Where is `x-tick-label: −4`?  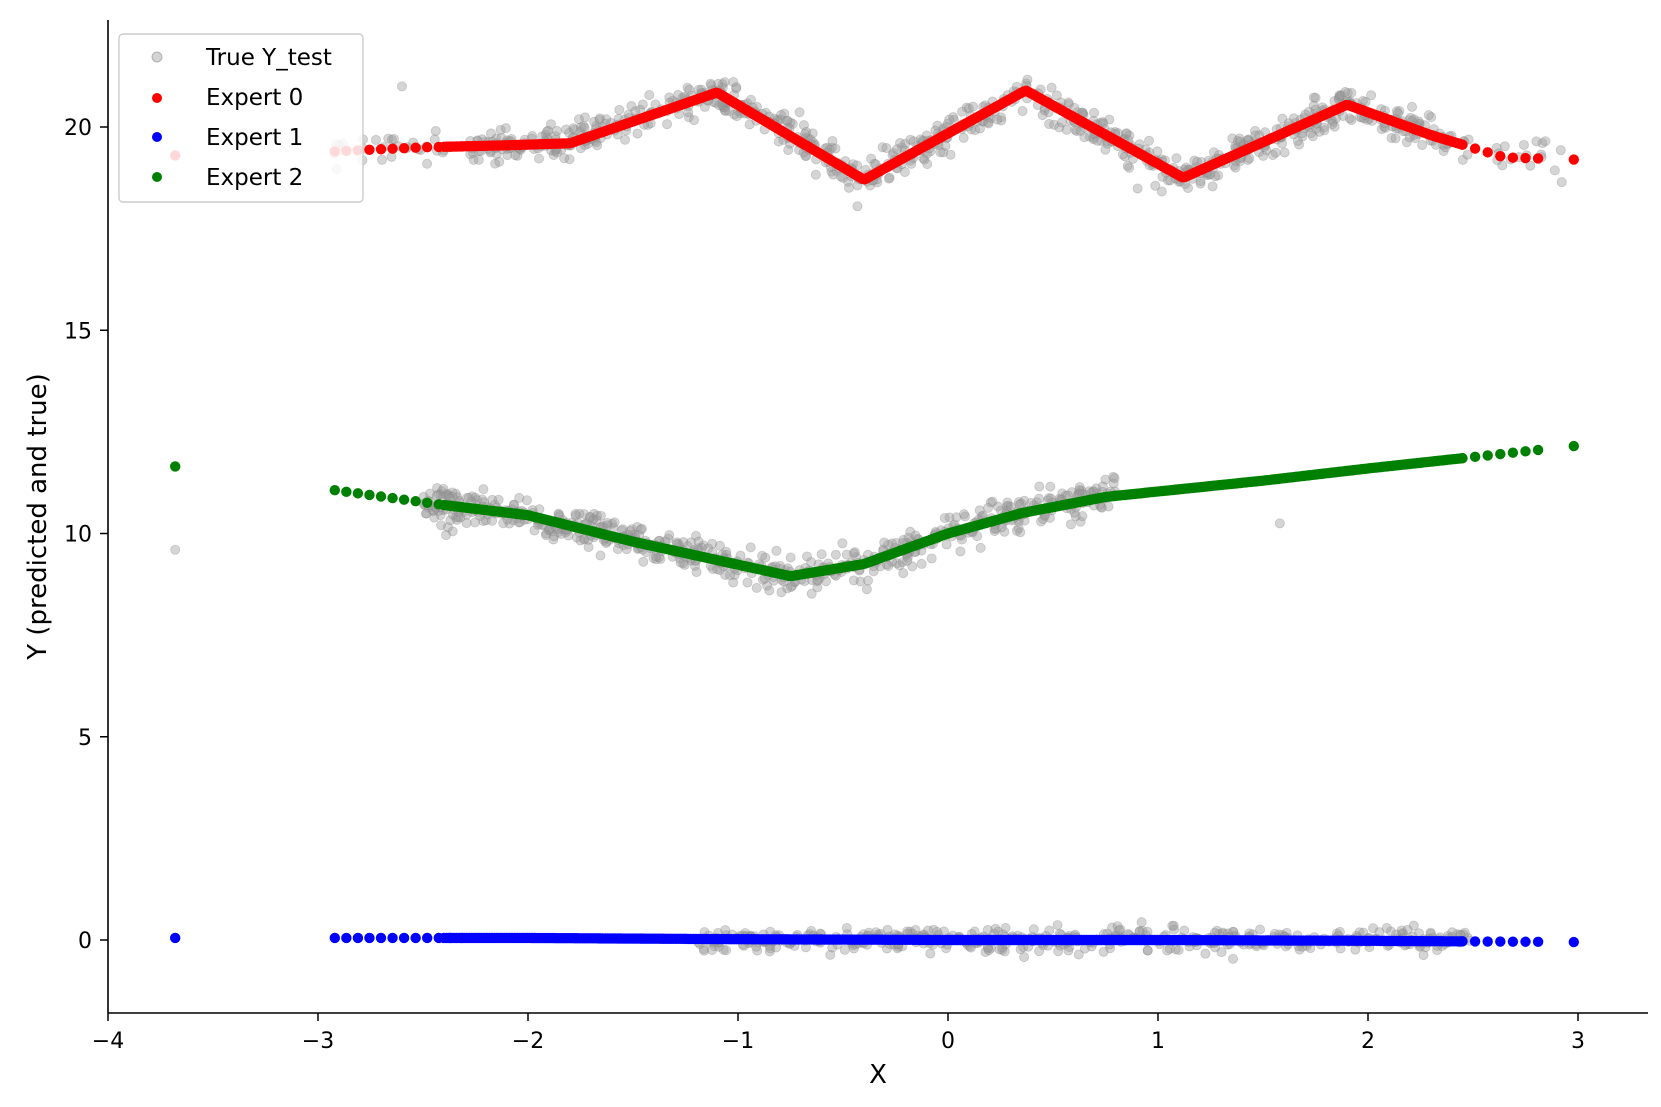 x-tick-label: −4 is located at coordinates (108, 1041).